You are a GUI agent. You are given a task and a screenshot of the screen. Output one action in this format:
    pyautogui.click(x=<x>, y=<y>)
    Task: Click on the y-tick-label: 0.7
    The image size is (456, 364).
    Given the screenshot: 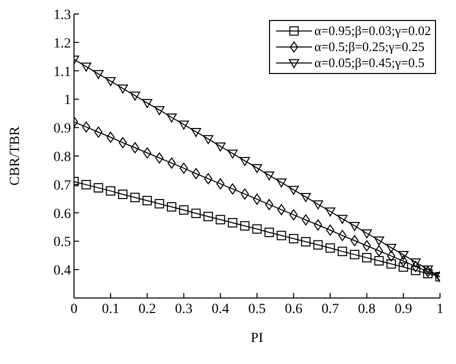 What is the action you would take?
    pyautogui.click(x=62, y=186)
    